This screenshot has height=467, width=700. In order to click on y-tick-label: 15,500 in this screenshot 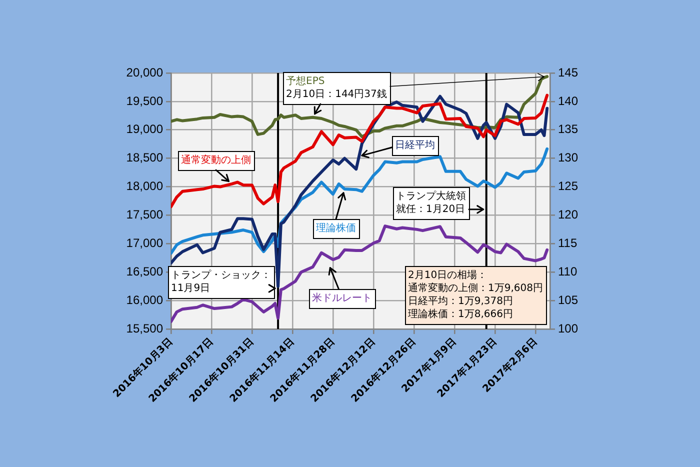, I will do `click(145, 328)`.